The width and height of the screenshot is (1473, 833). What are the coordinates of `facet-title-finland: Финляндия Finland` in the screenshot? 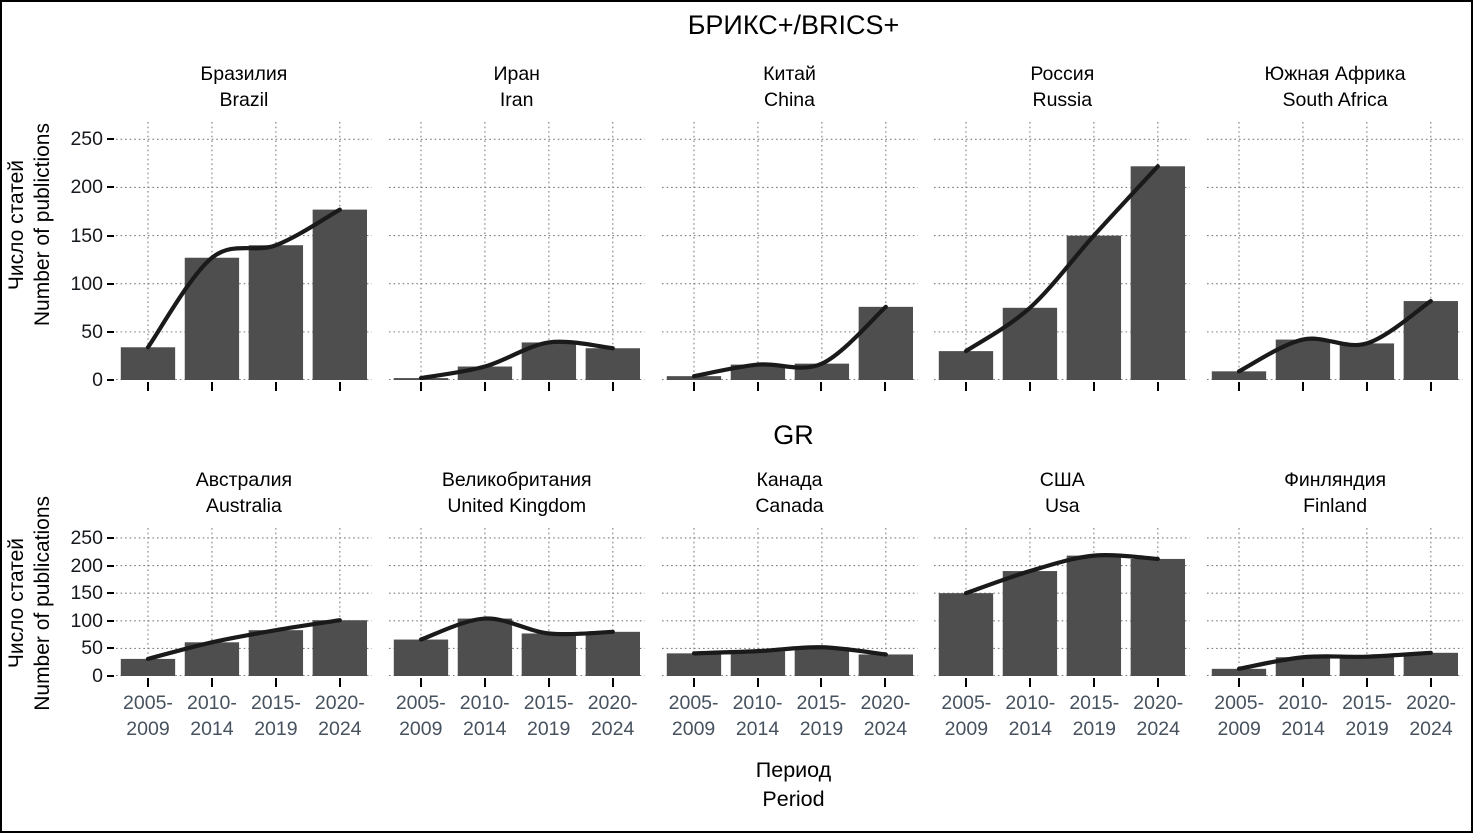 It's located at (1335, 493).